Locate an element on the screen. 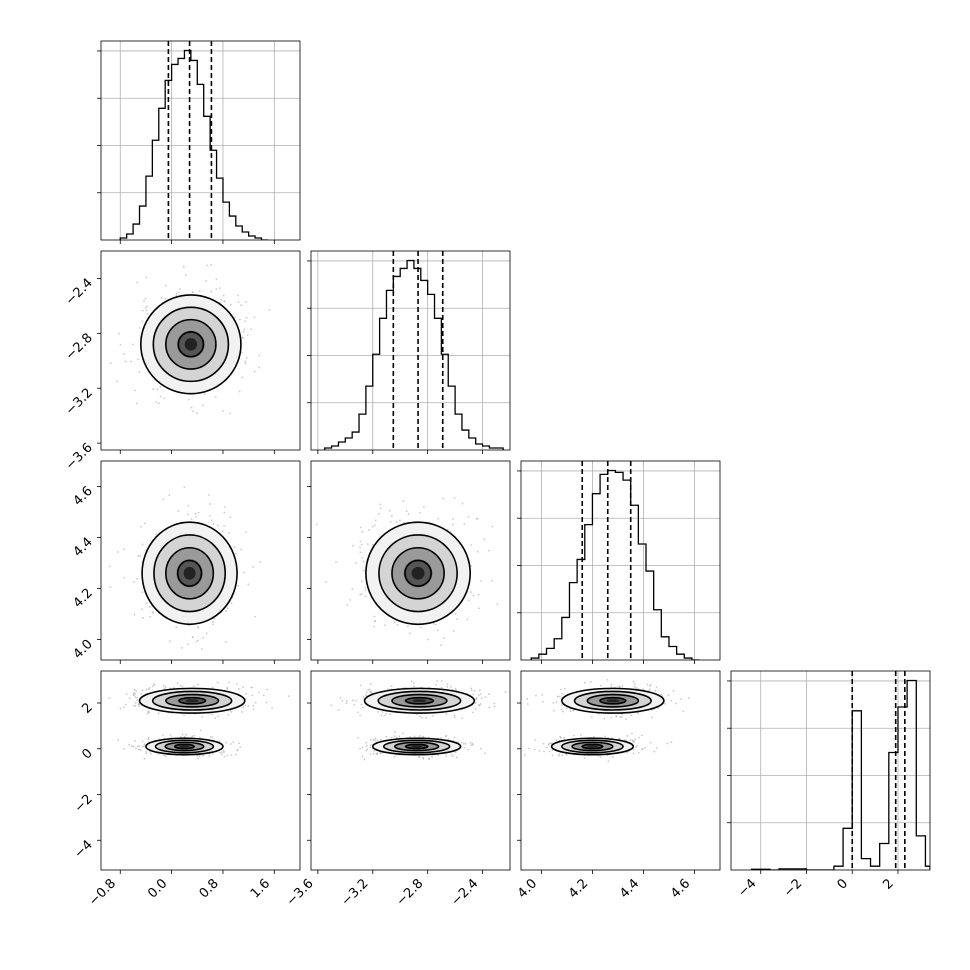 Image resolution: width=970 pixels, height=970 pixels. y-tick-label: −3.6 is located at coordinates (79, 456).